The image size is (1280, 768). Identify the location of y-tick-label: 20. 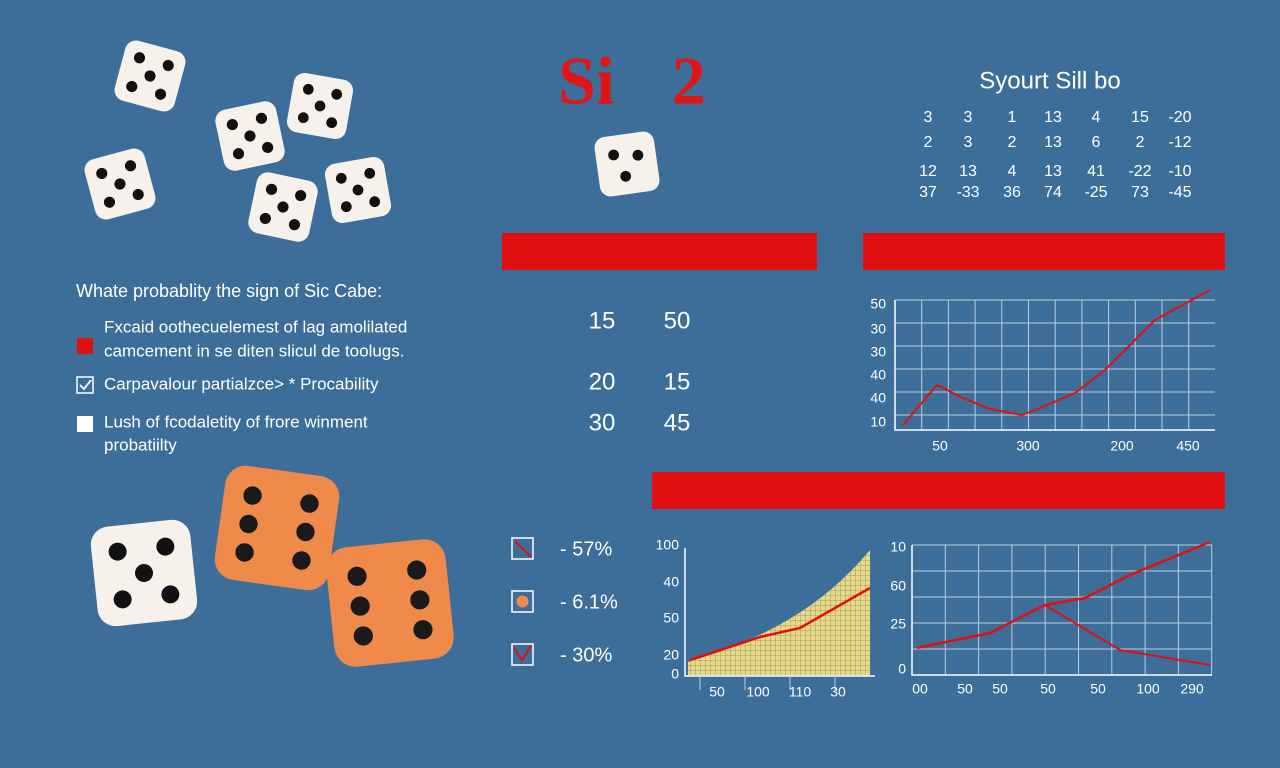
(671, 655).